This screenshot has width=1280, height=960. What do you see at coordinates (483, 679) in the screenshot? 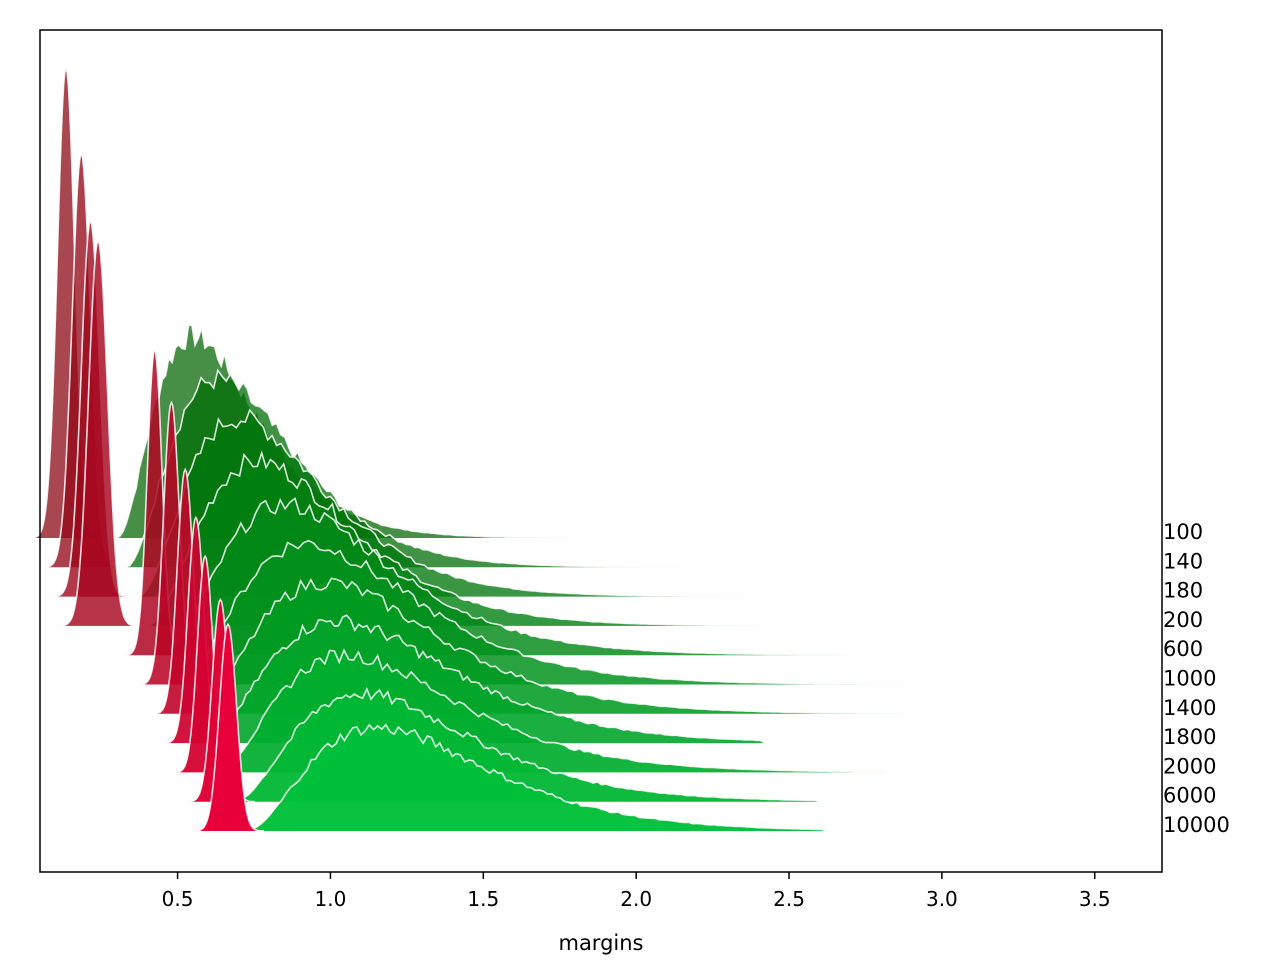
I see `ridge-green-1800-outline` at bounding box center [483, 679].